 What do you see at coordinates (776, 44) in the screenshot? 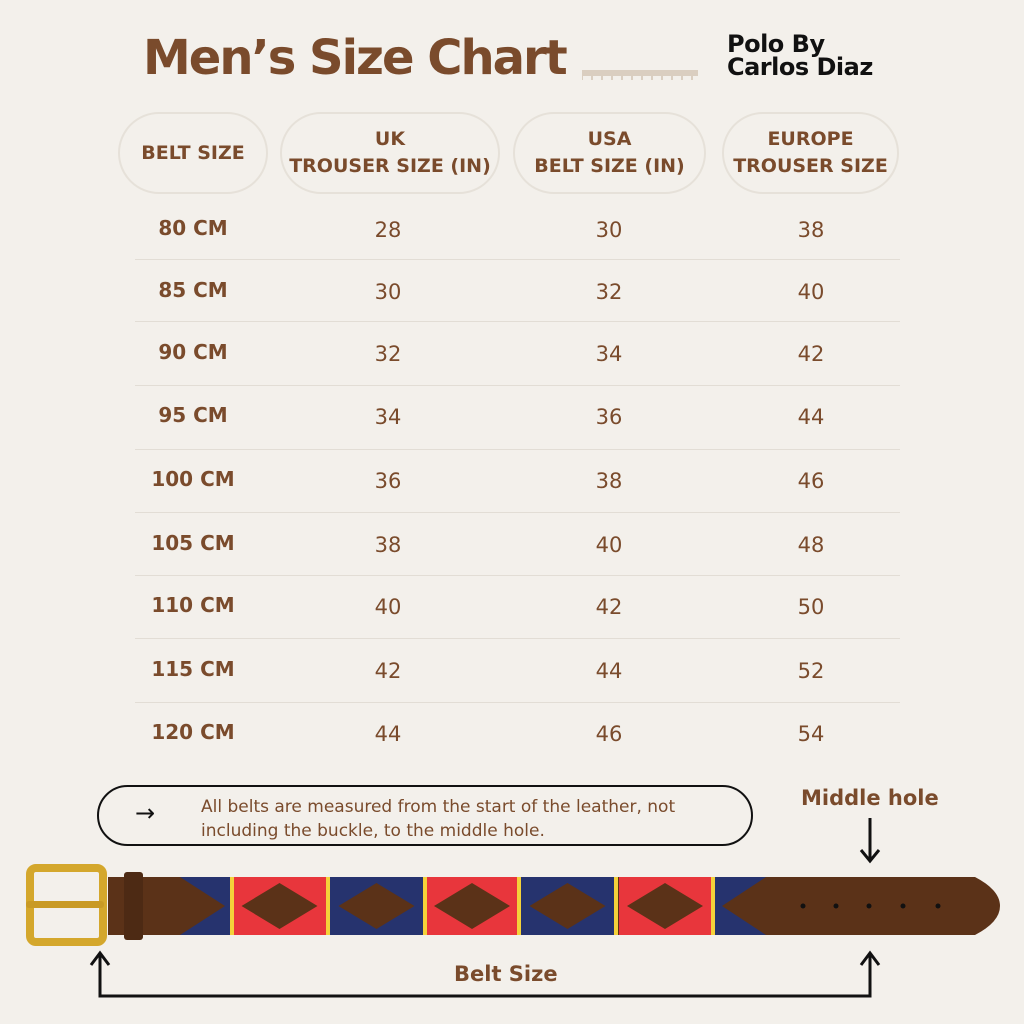
I see `brand-line-1: Polo By` at bounding box center [776, 44].